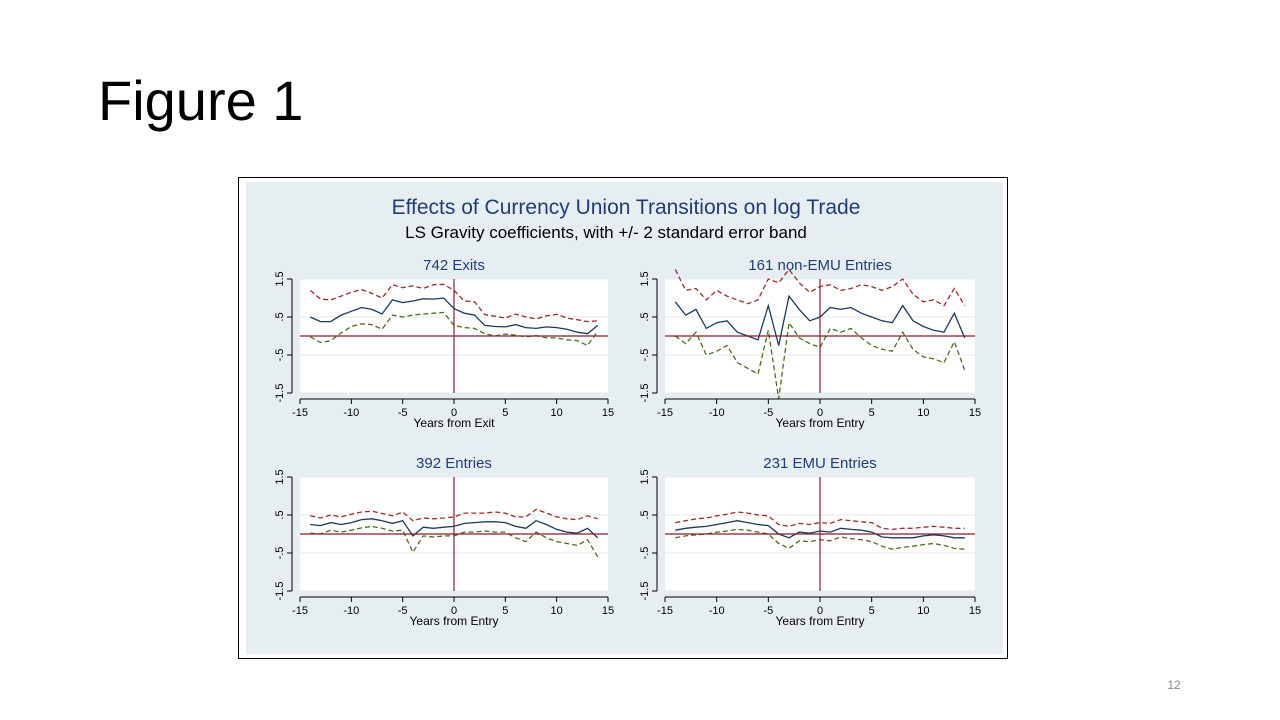 The width and height of the screenshot is (1280, 720). What do you see at coordinates (455, 423) in the screenshot?
I see `x-axis-label: Years from Exit` at bounding box center [455, 423].